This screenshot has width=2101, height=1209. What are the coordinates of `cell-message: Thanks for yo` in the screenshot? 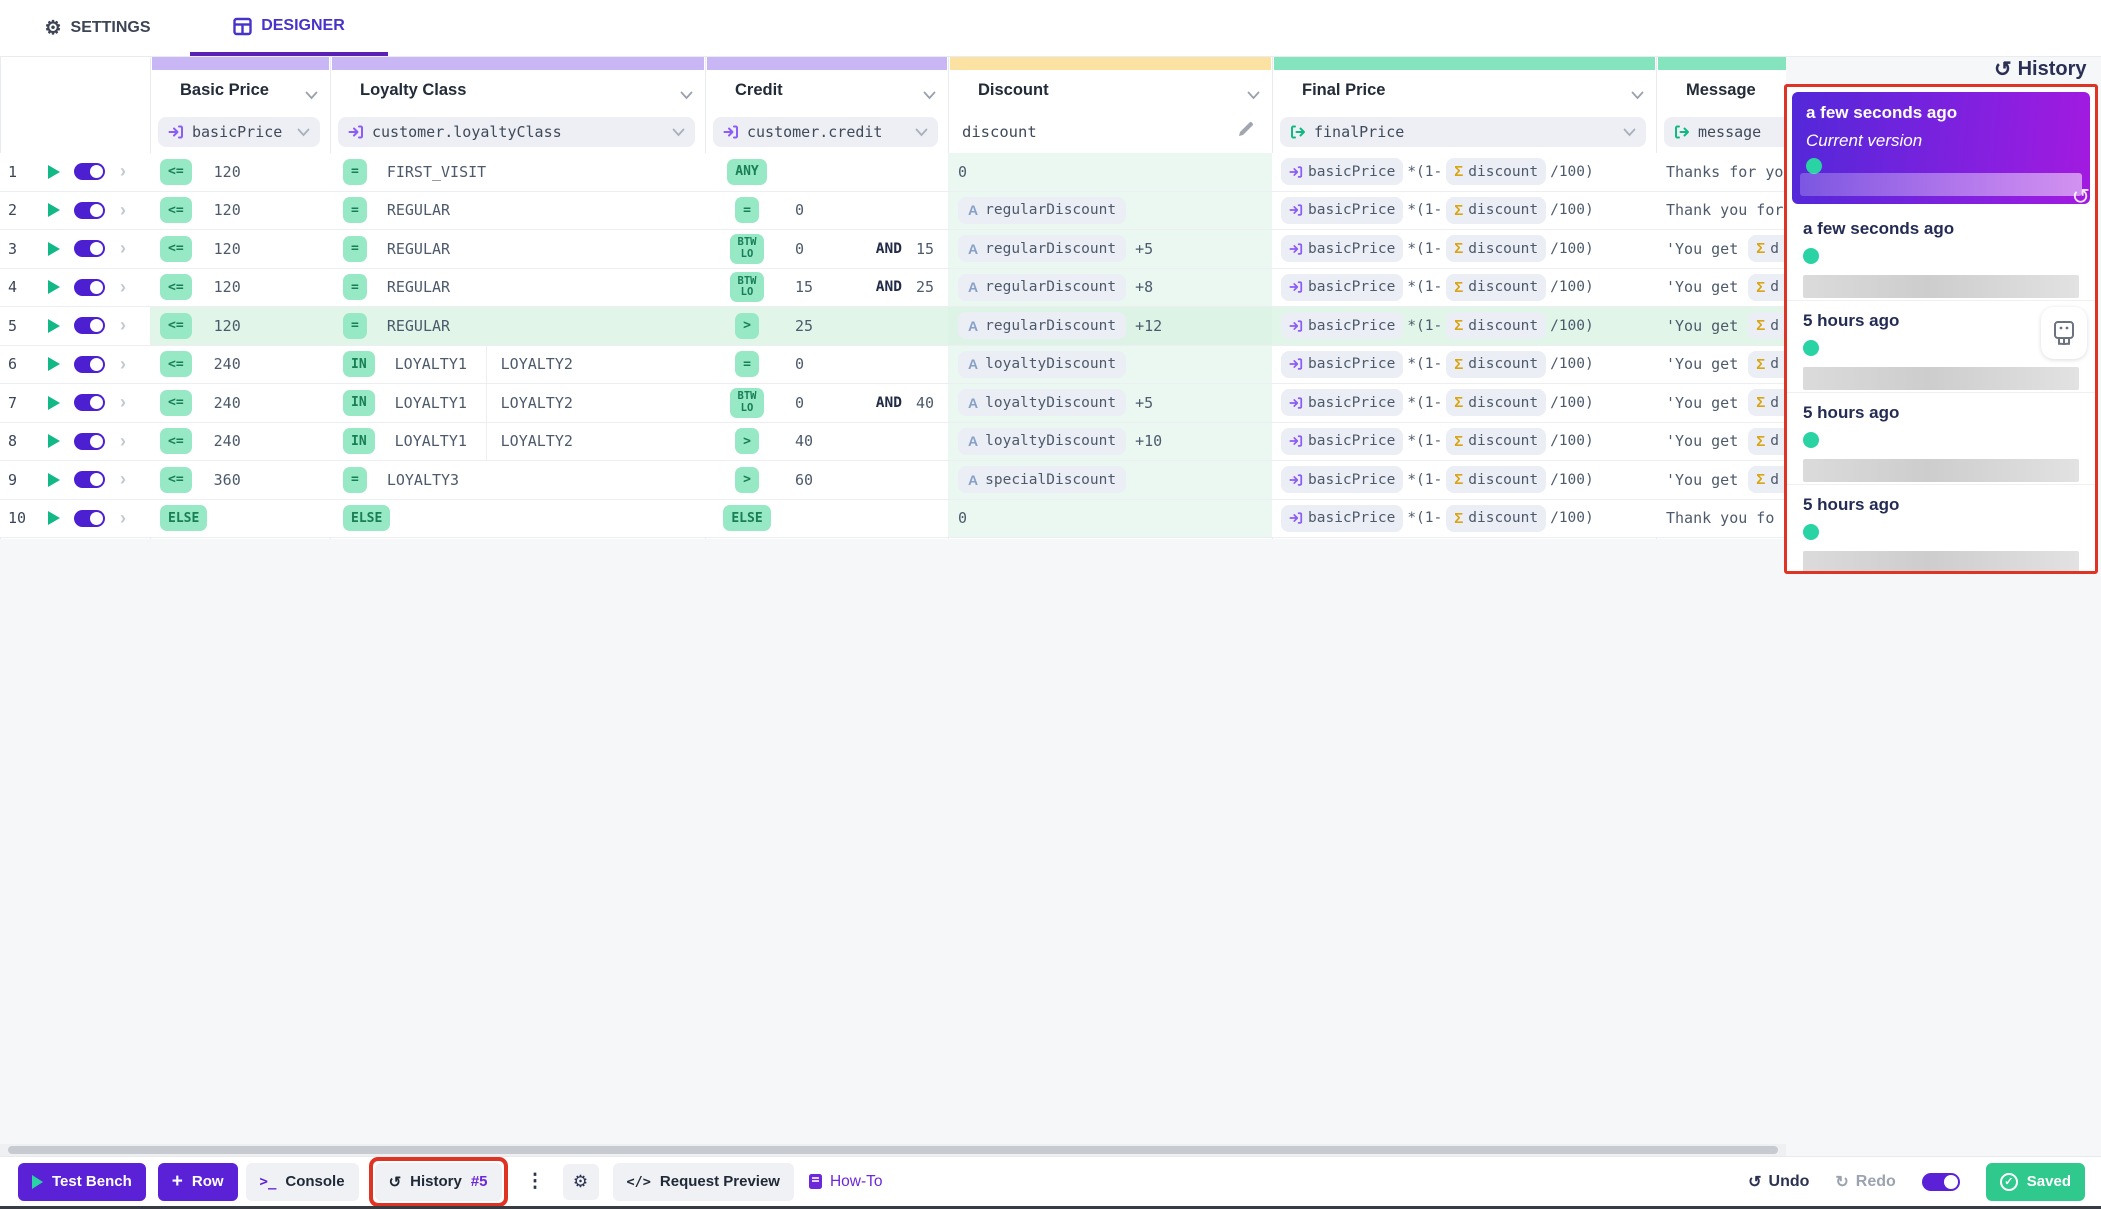 It's located at (1721, 172).